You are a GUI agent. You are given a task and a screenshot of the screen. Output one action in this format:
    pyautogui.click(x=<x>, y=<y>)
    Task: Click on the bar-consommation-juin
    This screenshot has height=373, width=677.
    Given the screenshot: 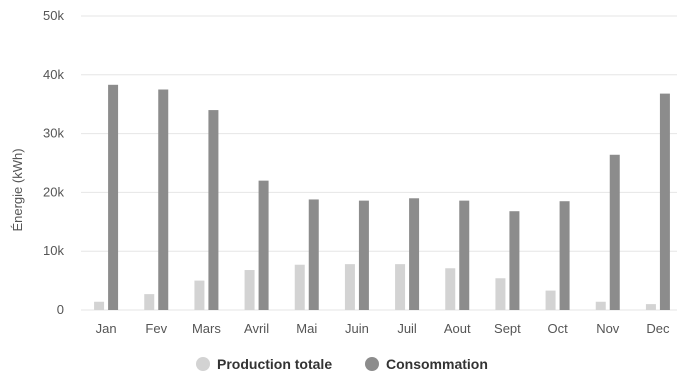 What is the action you would take?
    pyautogui.click(x=364, y=255)
    